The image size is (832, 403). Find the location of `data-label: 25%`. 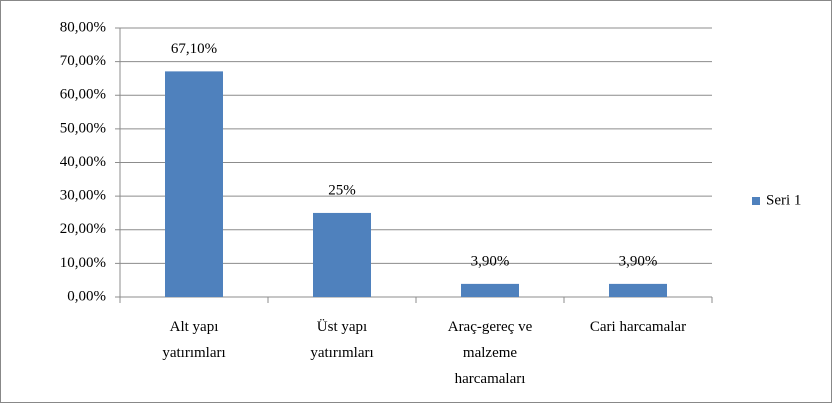

data-label: 25% is located at coordinates (342, 190).